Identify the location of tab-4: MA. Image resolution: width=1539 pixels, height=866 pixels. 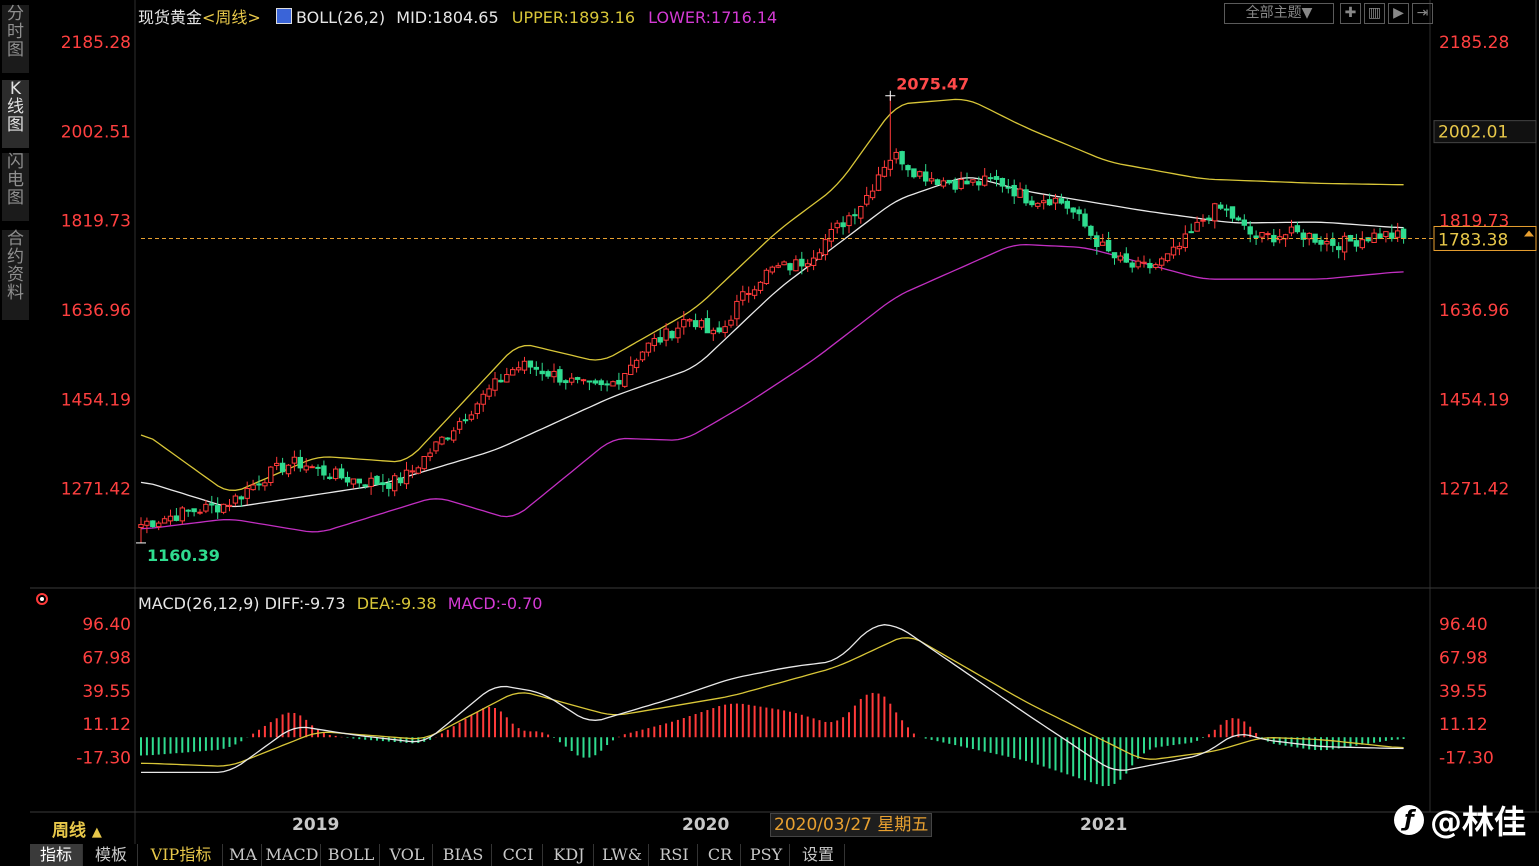
(243, 855).